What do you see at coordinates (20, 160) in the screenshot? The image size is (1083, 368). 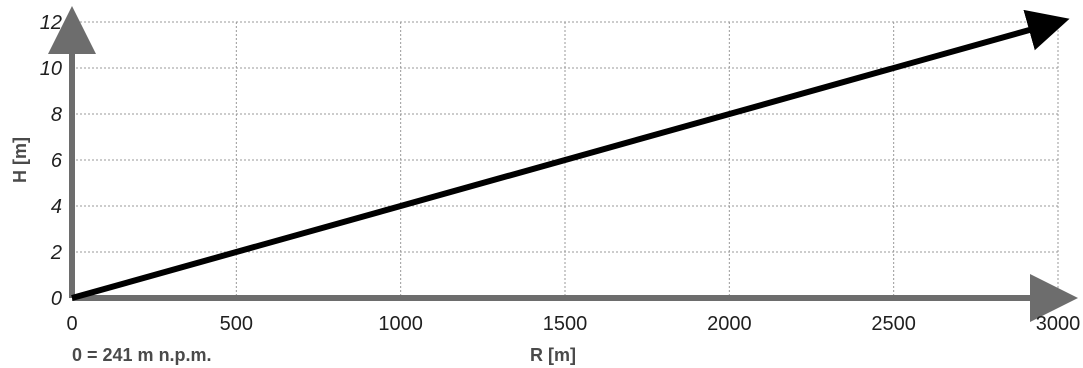 I see `y-axis-label: H [m]` at bounding box center [20, 160].